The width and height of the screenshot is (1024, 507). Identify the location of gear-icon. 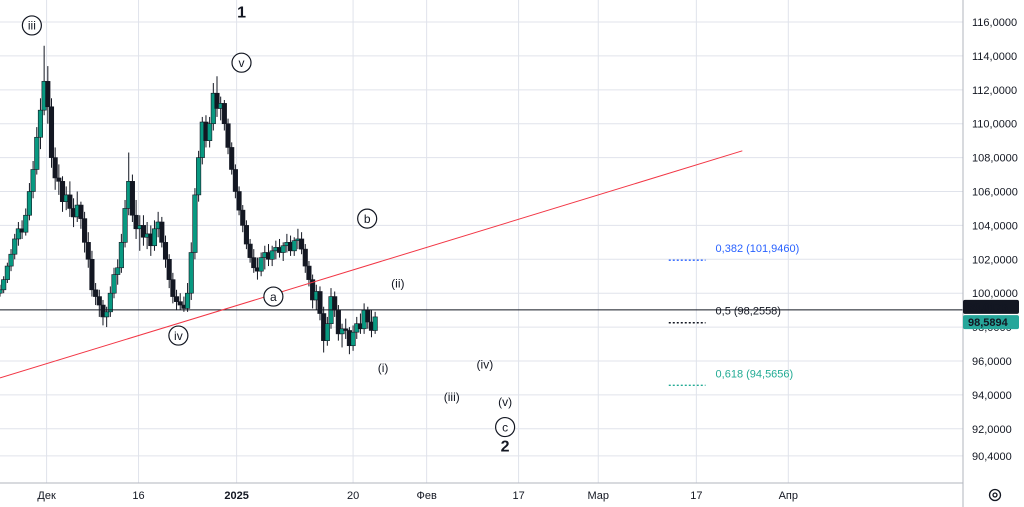
(995, 495).